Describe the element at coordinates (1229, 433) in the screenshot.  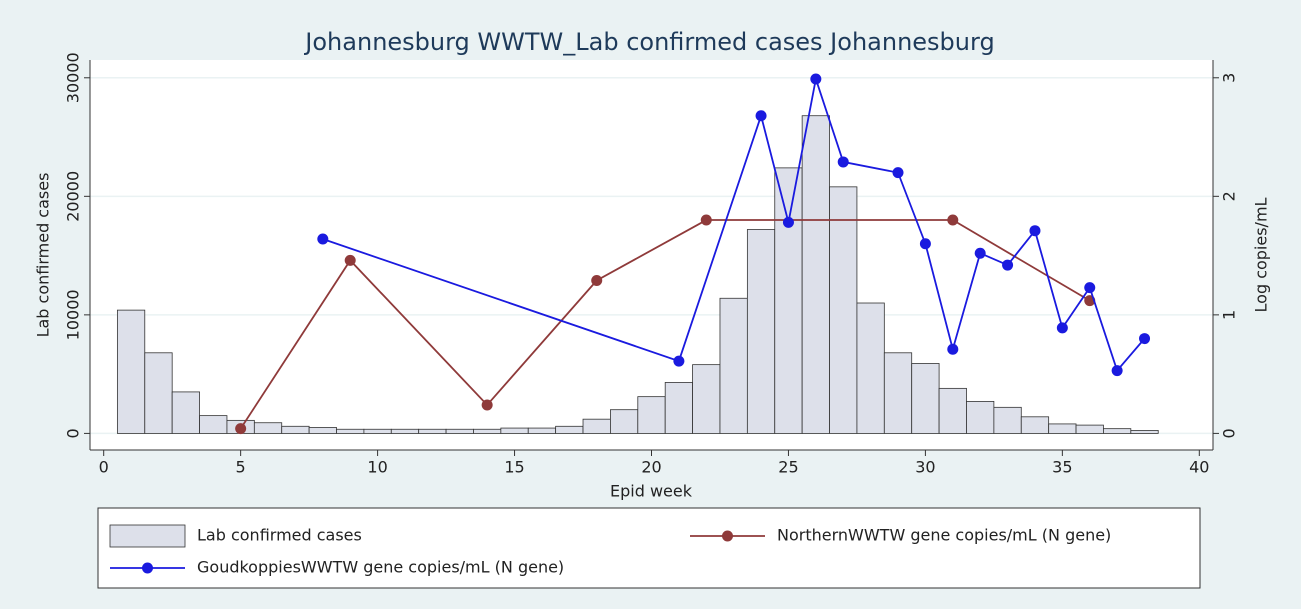
I see `y2-tick-label: 0` at that location.